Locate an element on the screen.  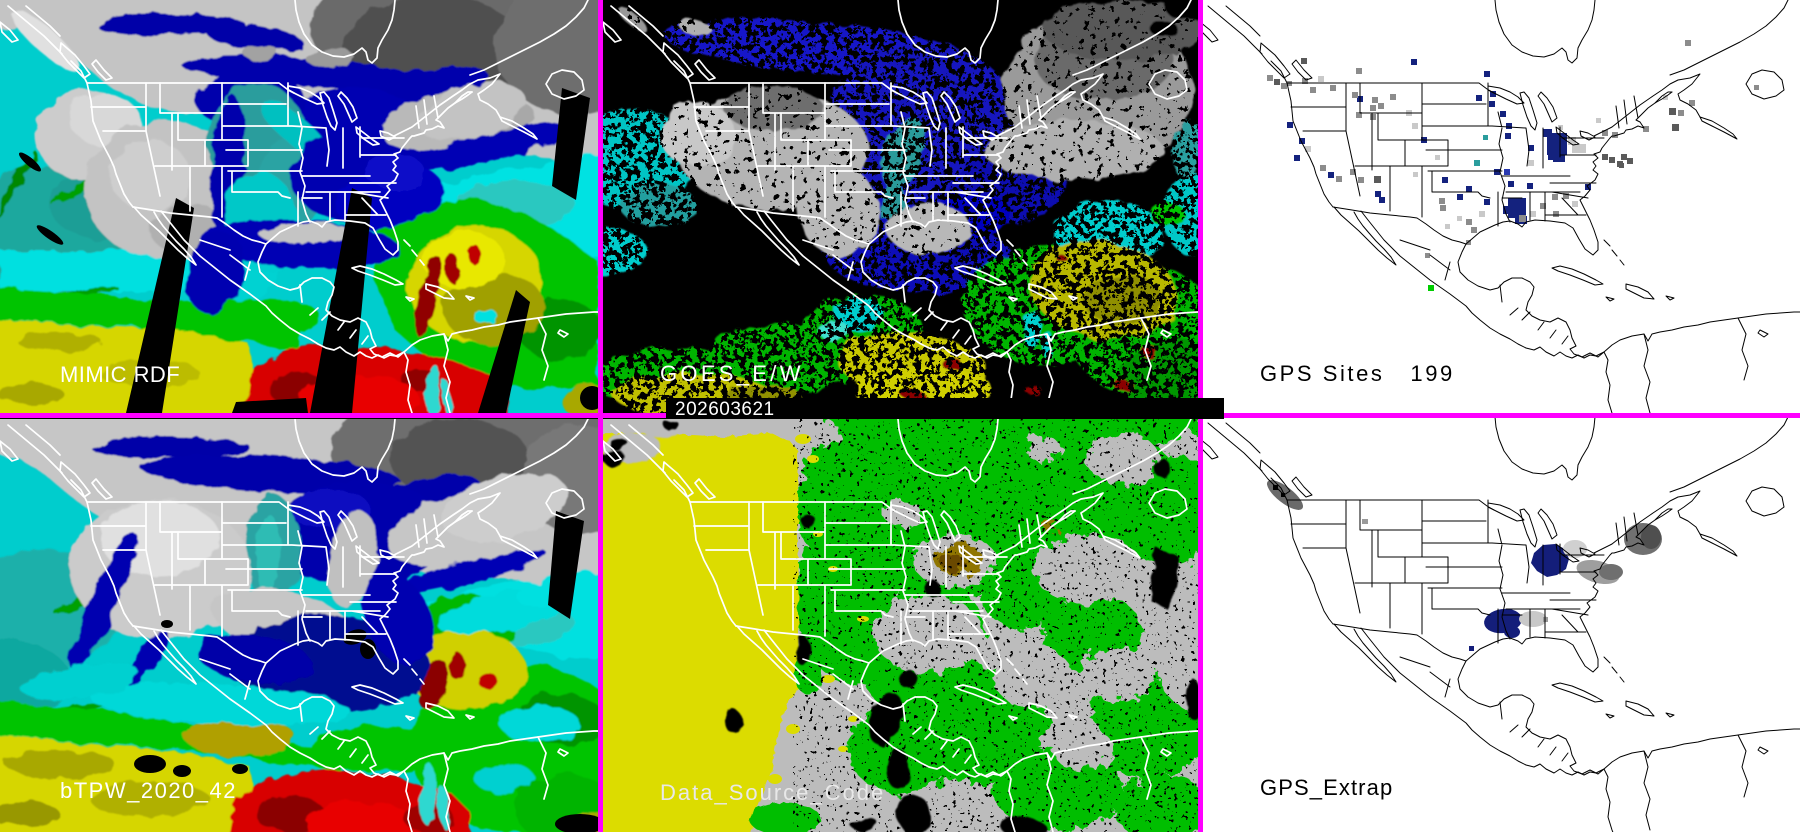
svg-text: GPS_Extrap is located at coordinates (1326, 787).